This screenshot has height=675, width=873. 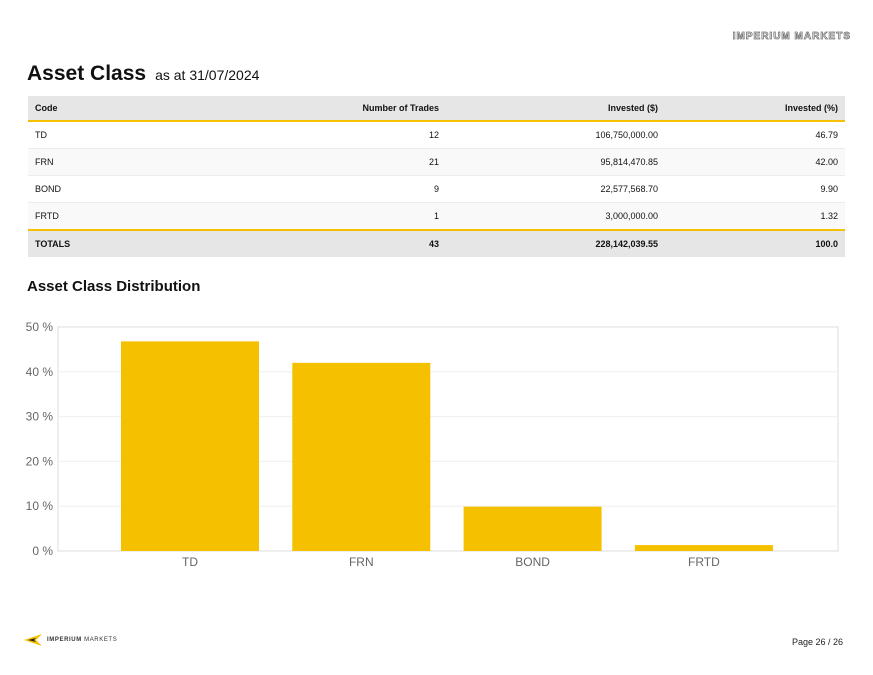 What do you see at coordinates (42, 551) in the screenshot?
I see `y-tick-label: 0 %` at bounding box center [42, 551].